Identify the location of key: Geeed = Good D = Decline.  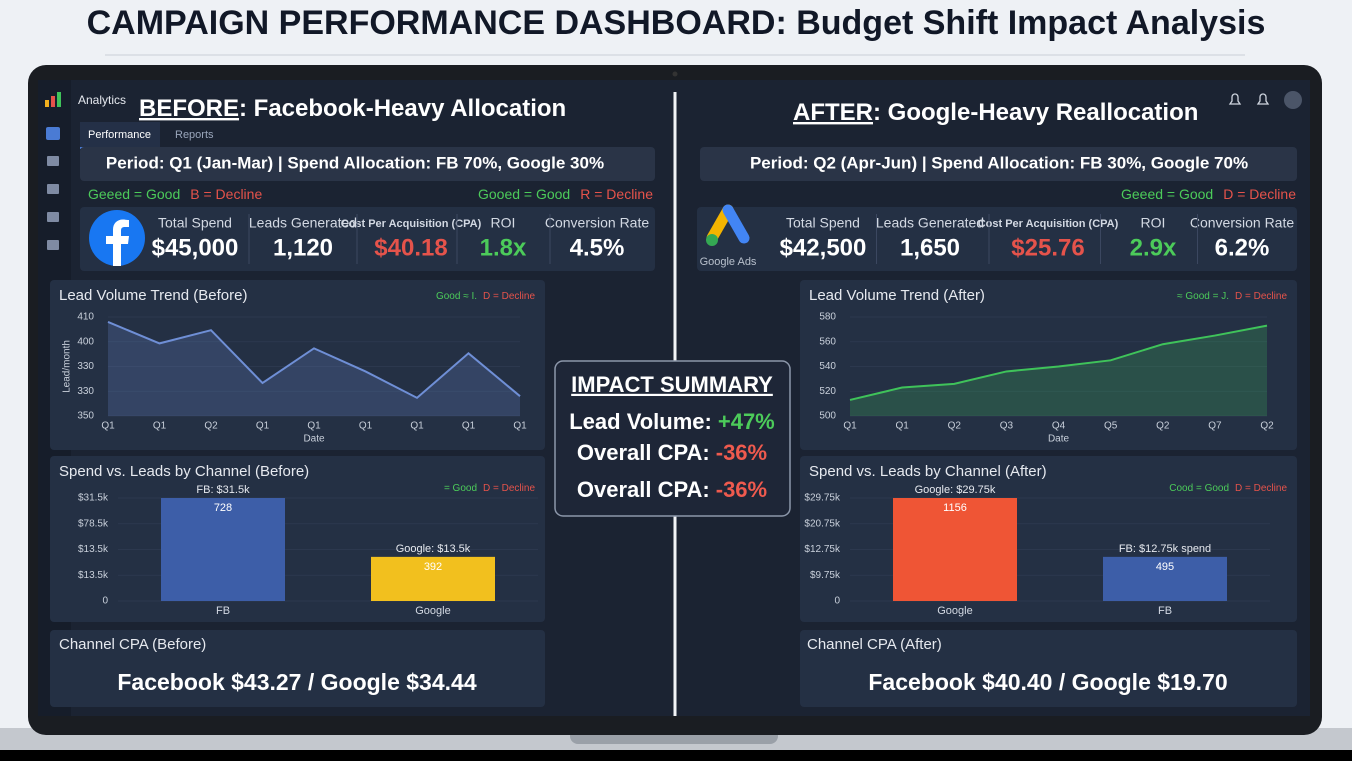
(1208, 194).